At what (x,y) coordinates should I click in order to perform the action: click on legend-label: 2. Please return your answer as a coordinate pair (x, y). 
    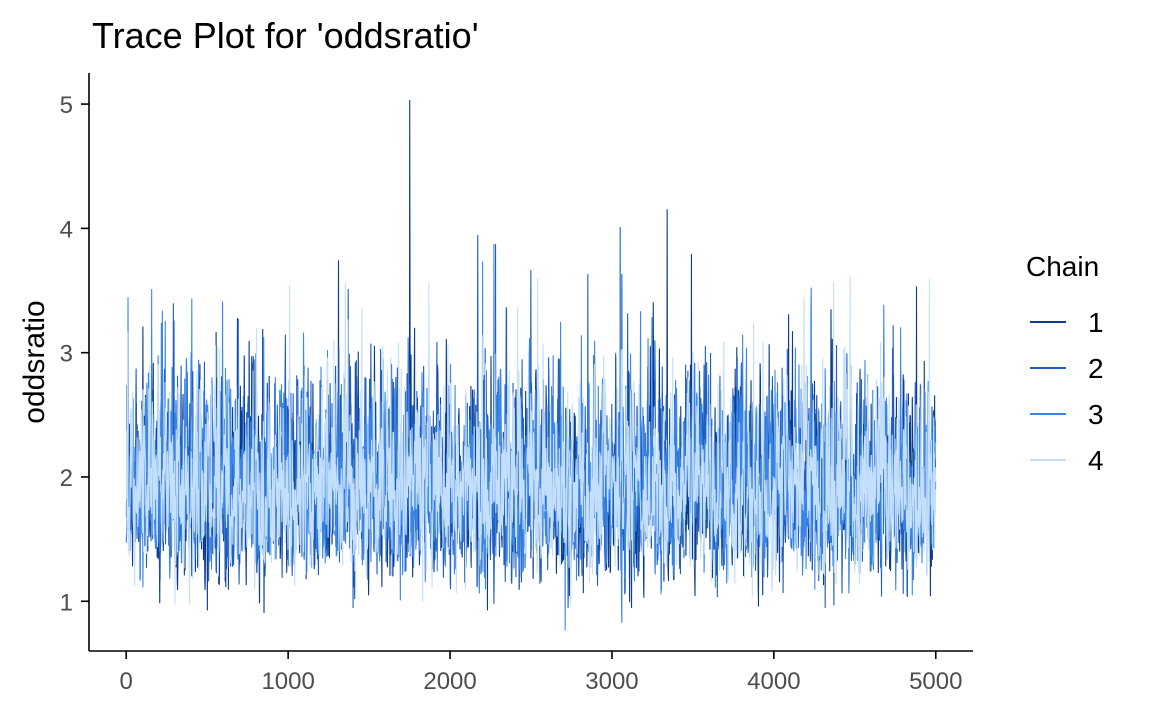
    Looking at the image, I should click on (1096, 368).